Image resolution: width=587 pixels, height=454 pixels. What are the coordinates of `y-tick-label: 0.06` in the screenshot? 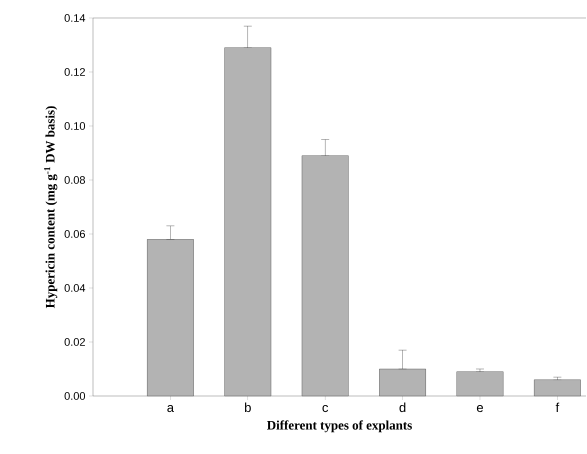 It's located at (74, 234).